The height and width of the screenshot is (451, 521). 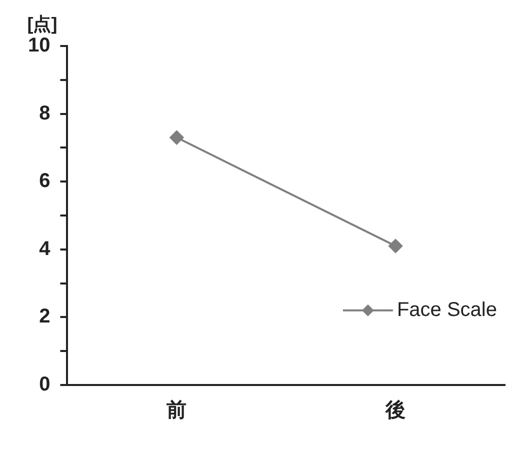 What do you see at coordinates (42, 24) in the screenshot?
I see `y-axis-title: [点]` at bounding box center [42, 24].